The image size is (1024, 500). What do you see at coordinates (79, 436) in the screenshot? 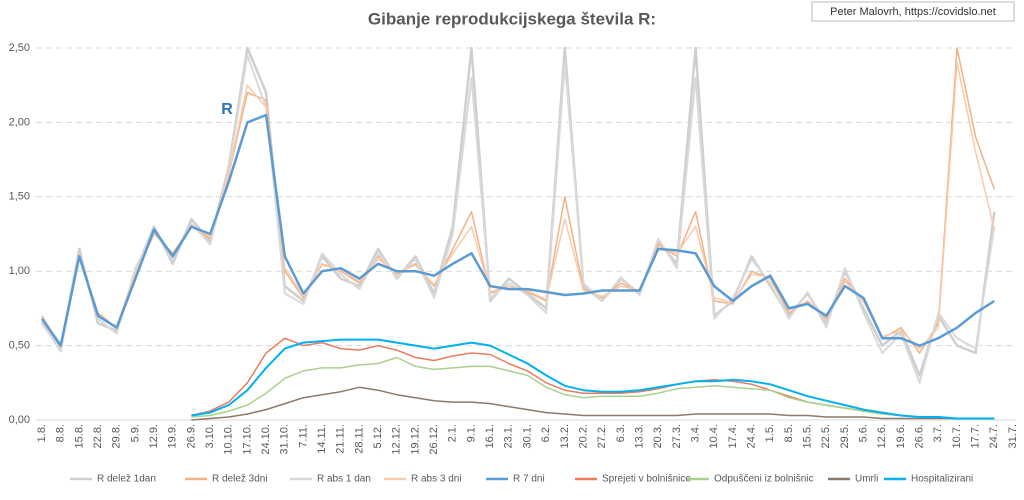
I see `x-tick-label: 15.8.` at bounding box center [79, 436].